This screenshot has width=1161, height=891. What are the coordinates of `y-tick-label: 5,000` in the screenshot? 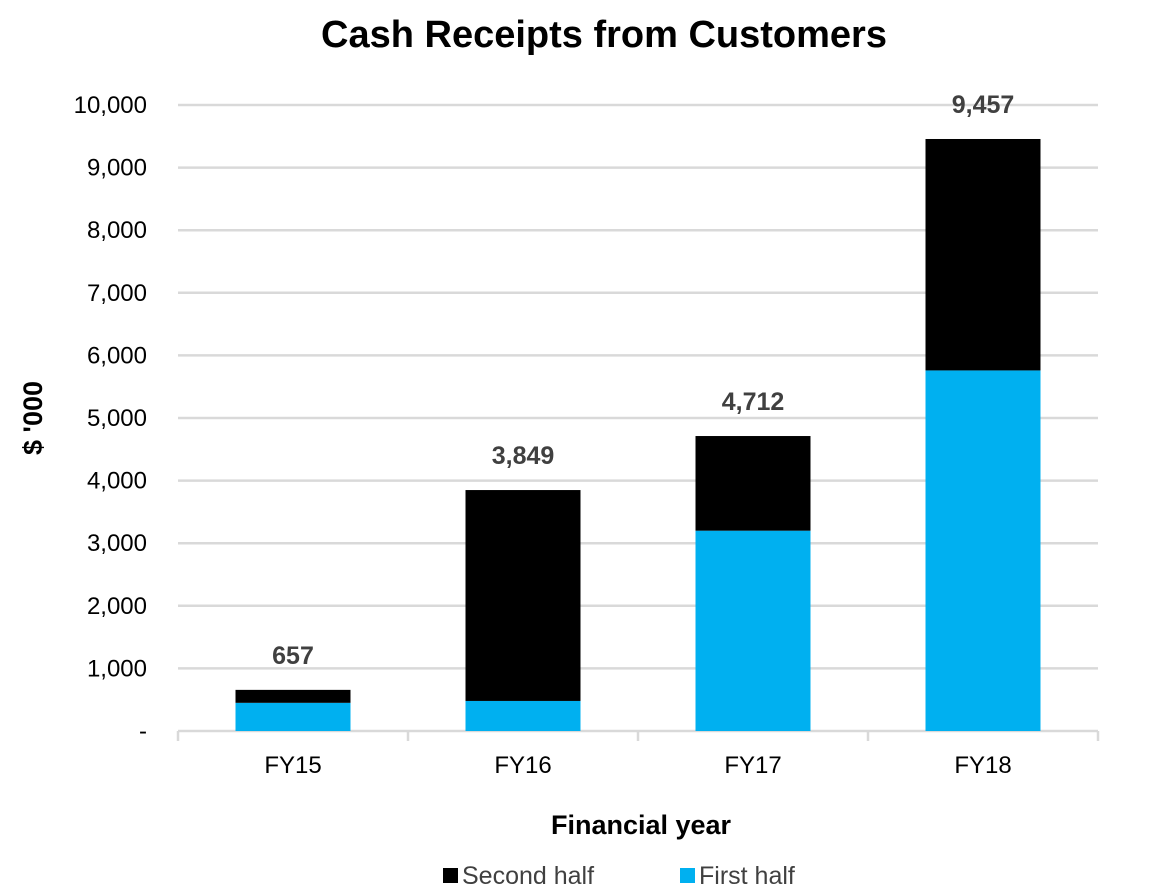 It's located at (117, 418).